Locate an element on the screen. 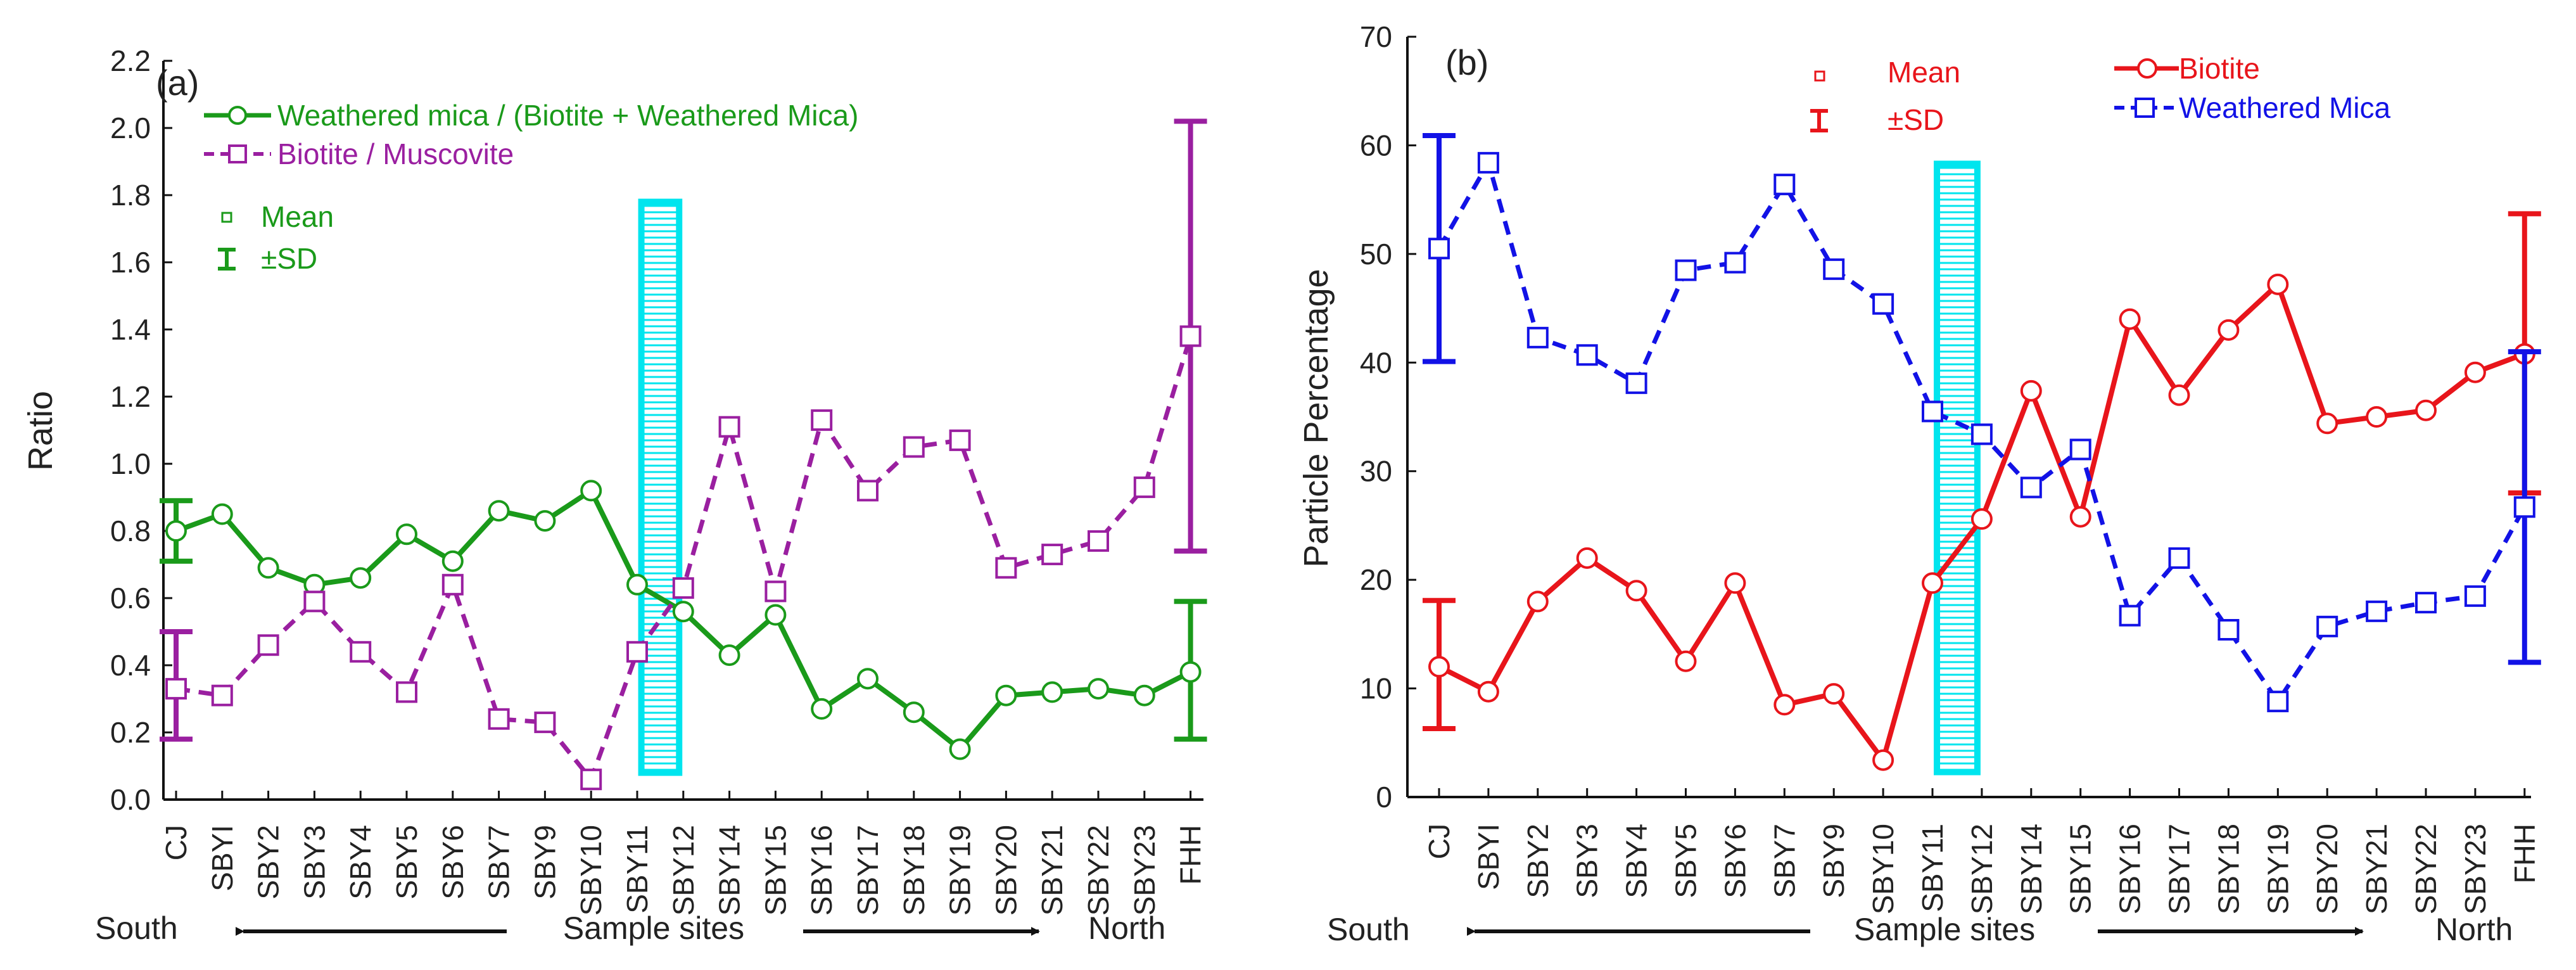 Image resolution: width=2576 pixels, height=970 pixels. legend-sd: ±SD is located at coordinates (289, 258).